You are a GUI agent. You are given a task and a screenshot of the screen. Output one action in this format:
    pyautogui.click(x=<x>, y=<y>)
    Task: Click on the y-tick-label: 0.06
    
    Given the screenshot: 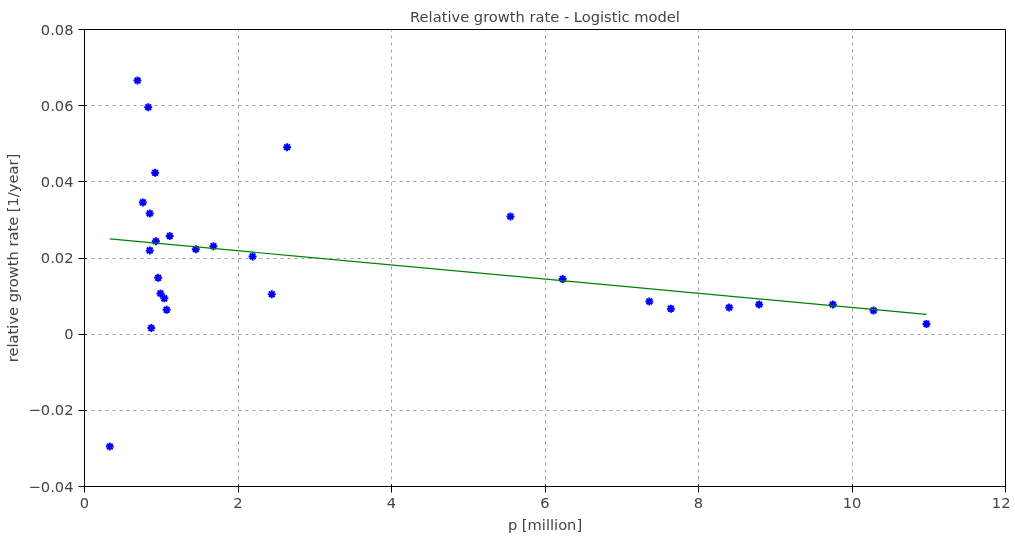 What is the action you would take?
    pyautogui.click(x=57, y=105)
    